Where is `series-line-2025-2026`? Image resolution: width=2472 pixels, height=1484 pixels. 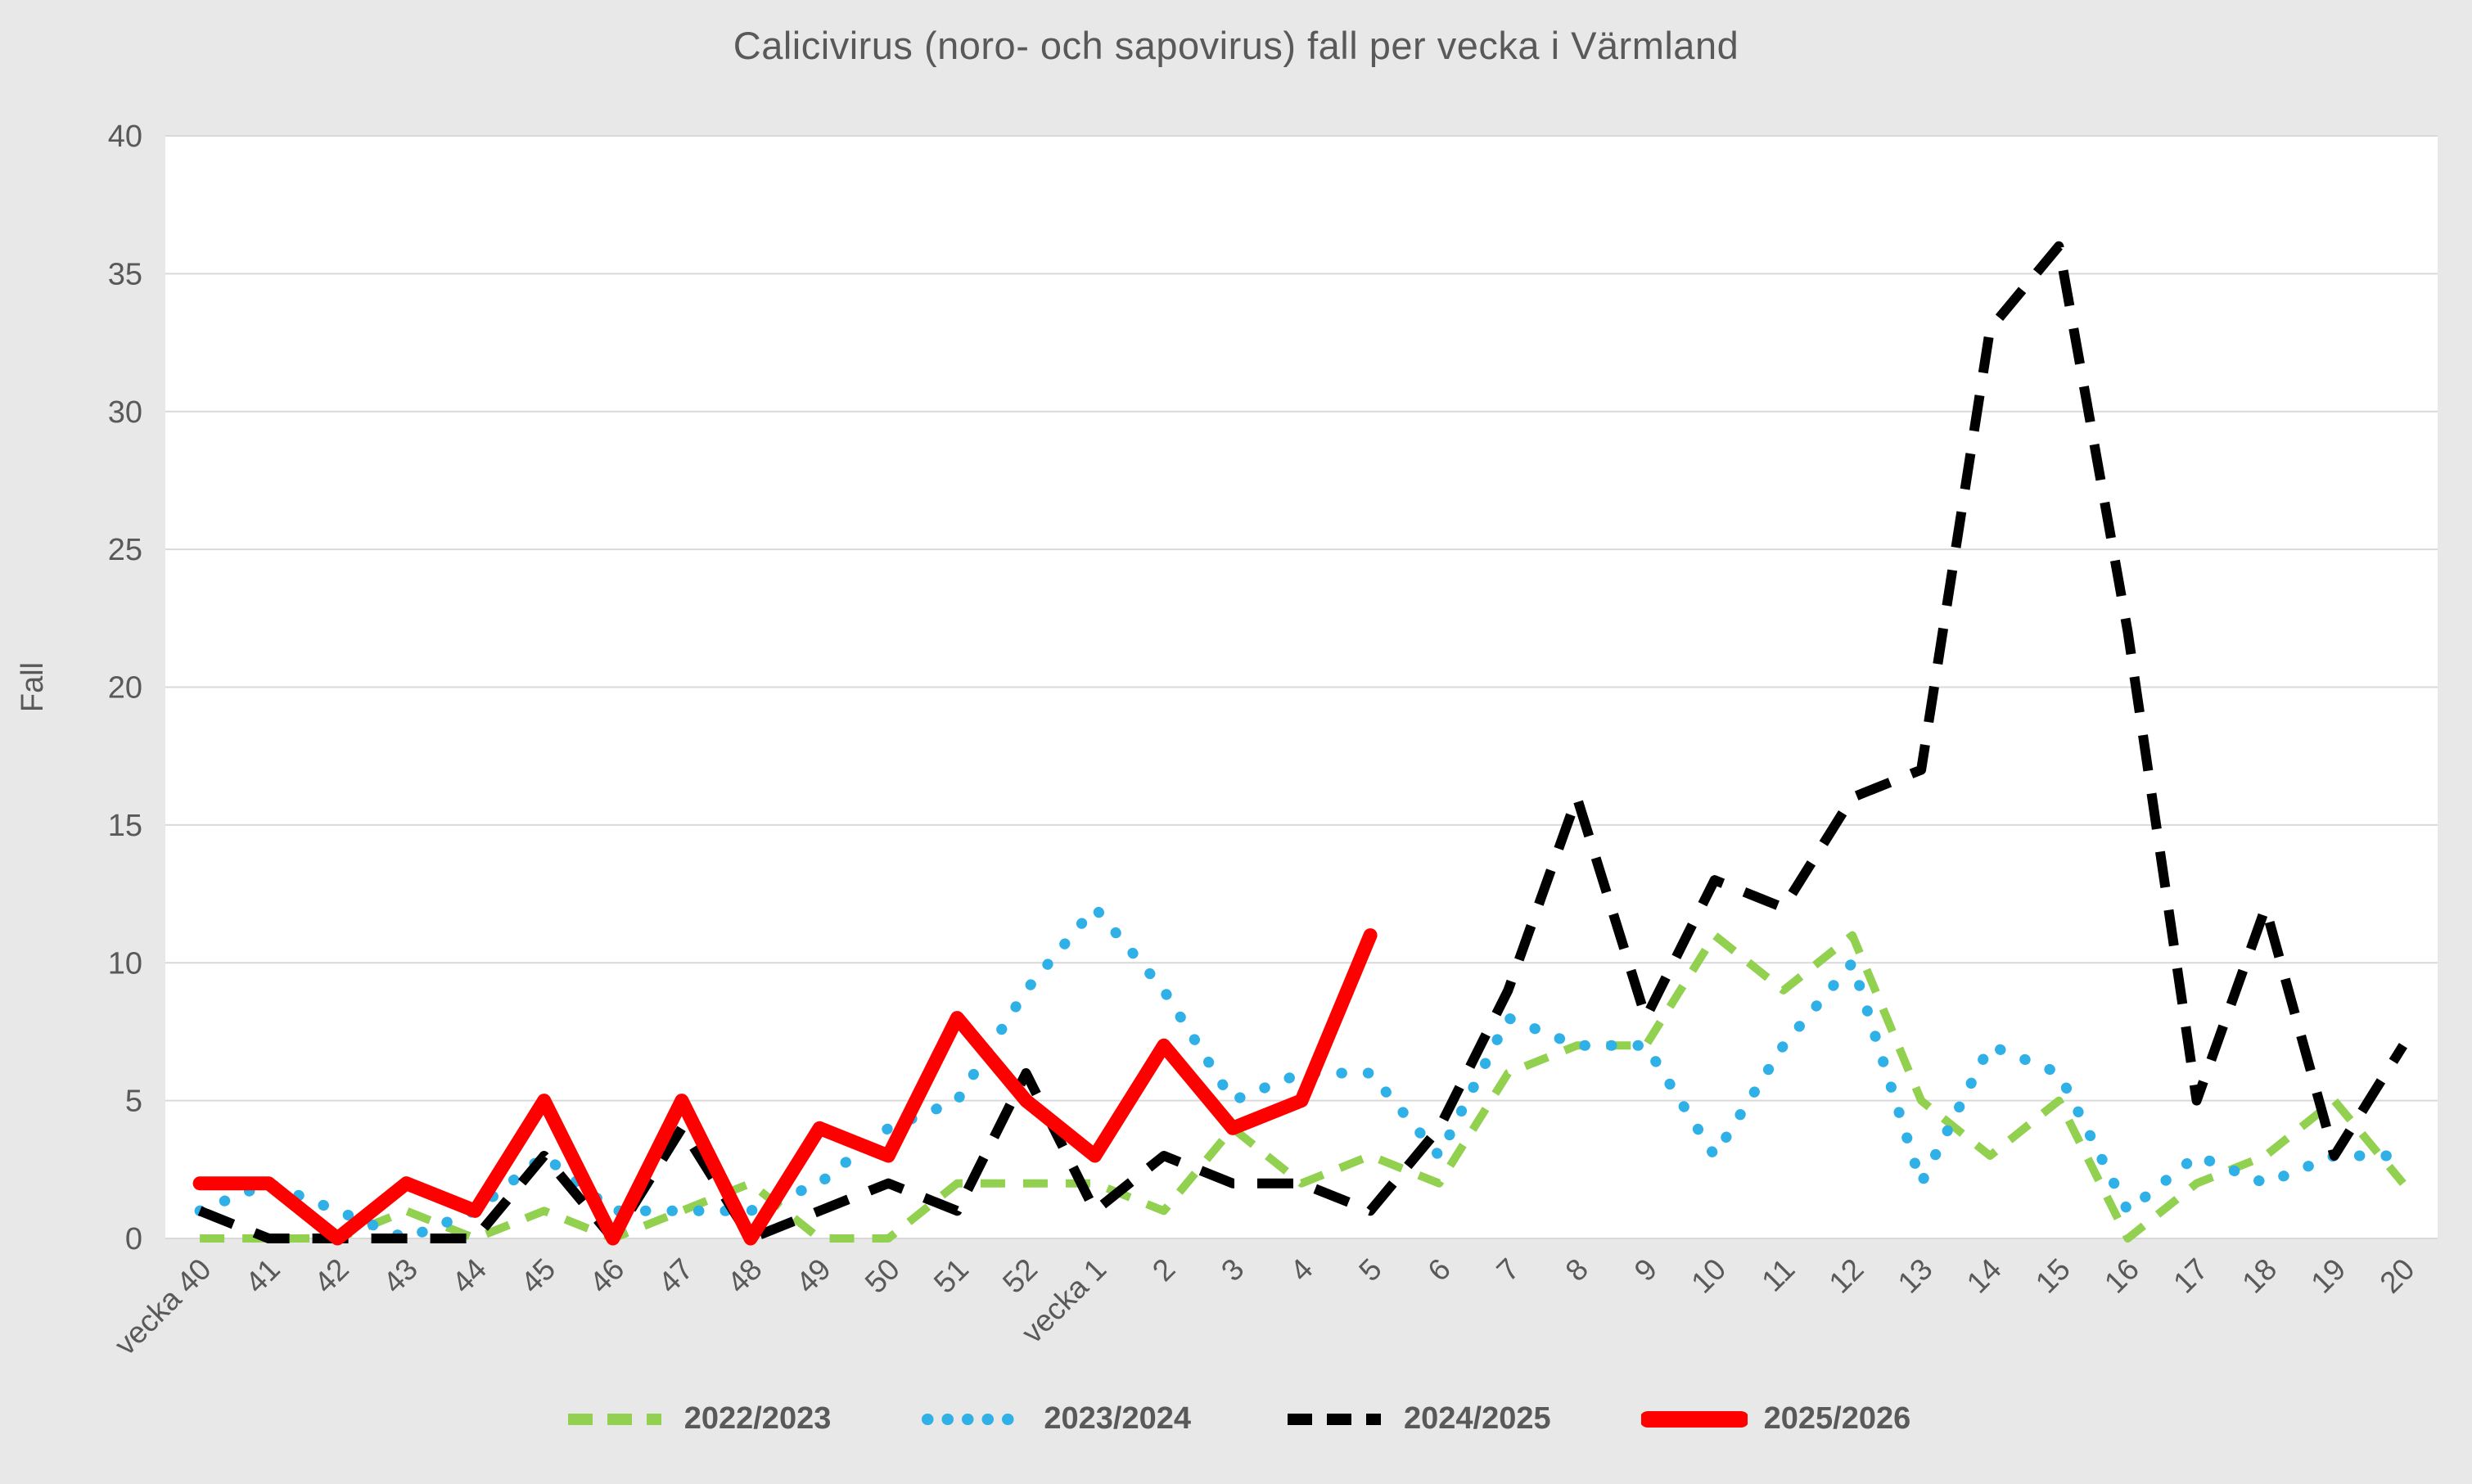
series-line-2025-2026 is located at coordinates (785, 1087).